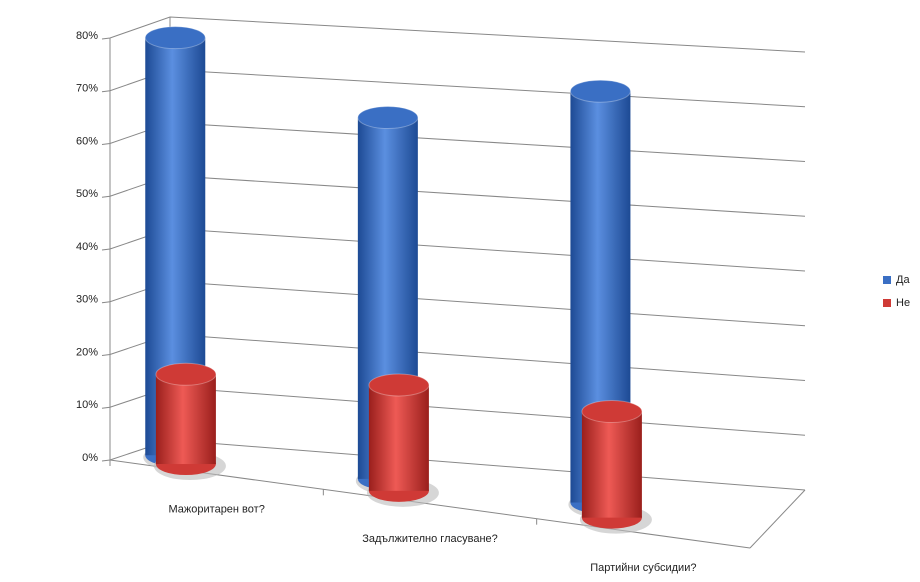 The image size is (920, 582). Describe the element at coordinates (87, 352) in the screenshot. I see `y-tick-label: 20%` at that location.